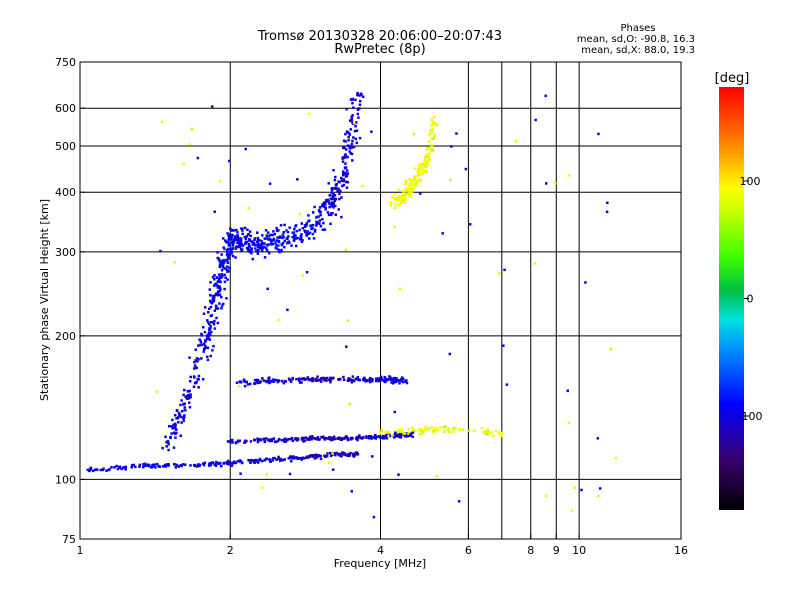 The width and height of the screenshot is (800, 600). Describe the element at coordinates (731, 298) in the screenshot. I see `colorbar` at that location.